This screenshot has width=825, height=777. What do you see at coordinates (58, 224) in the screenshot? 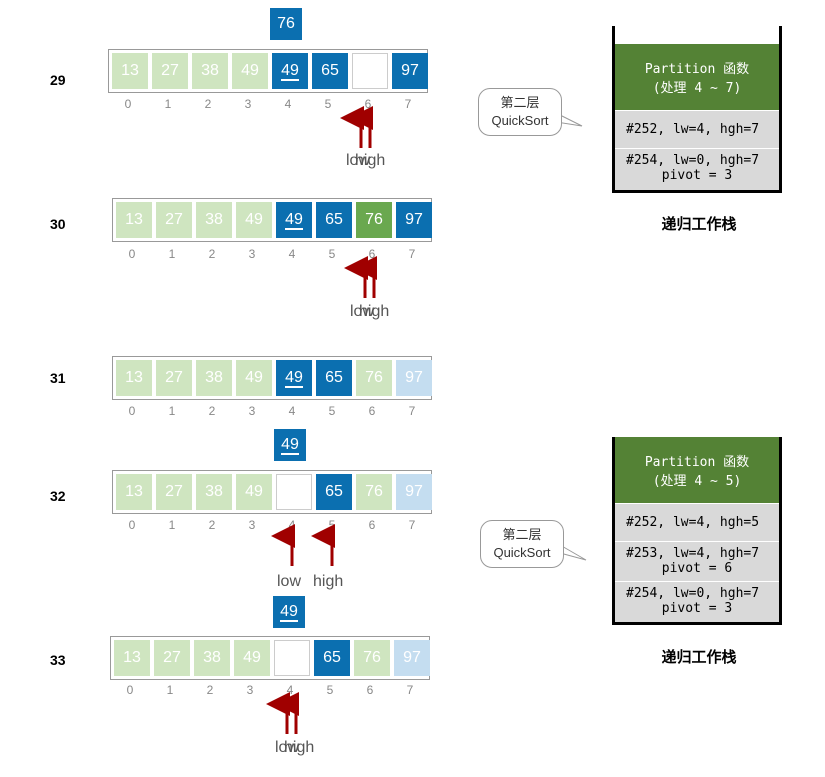
I see `step-label-30: 30` at bounding box center [58, 224].